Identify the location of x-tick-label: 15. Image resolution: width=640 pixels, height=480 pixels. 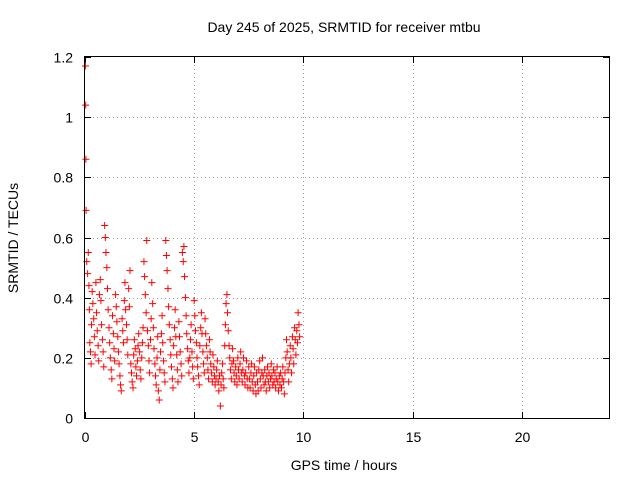
(414, 437).